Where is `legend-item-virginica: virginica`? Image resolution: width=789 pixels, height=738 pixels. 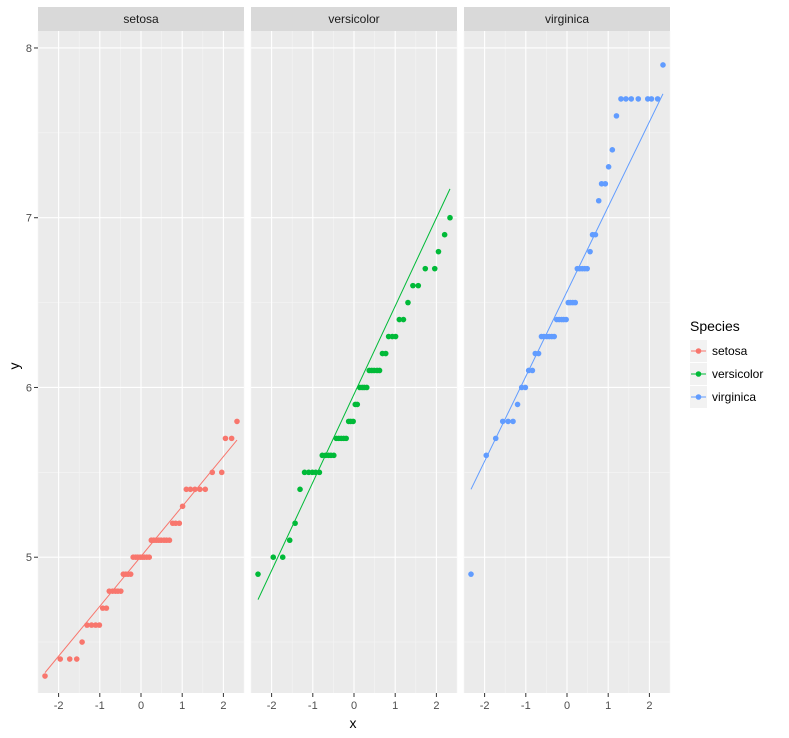
legend-item-virginica: virginica is located at coordinates (723, 397).